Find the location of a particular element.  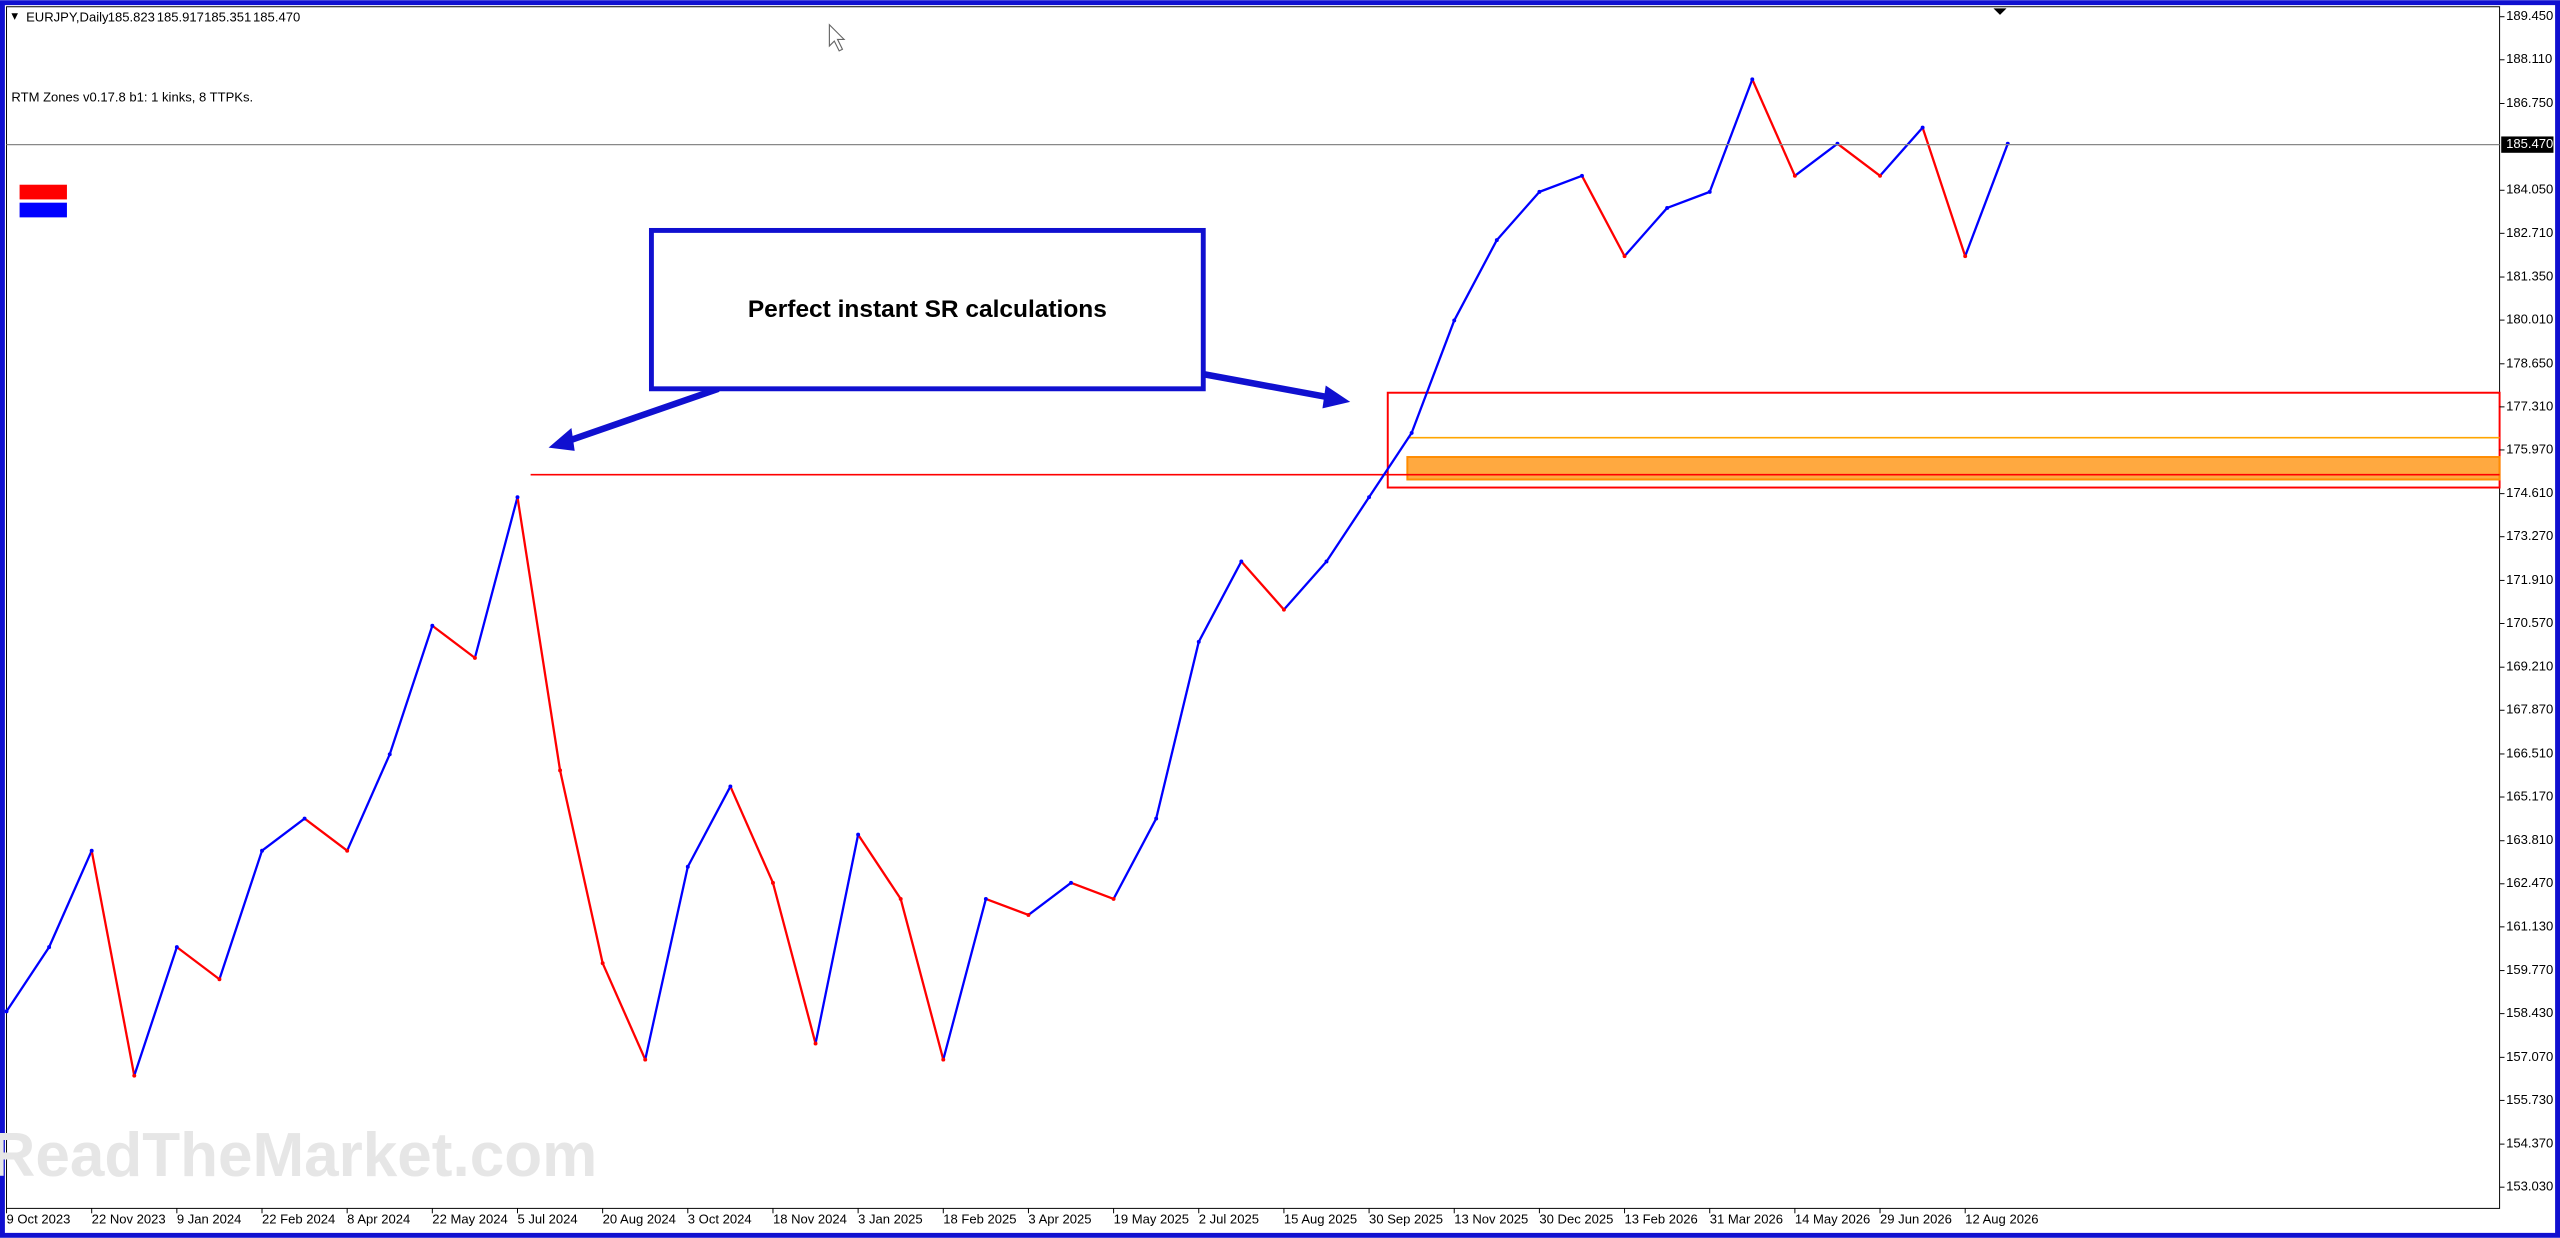

collapse-icon is located at coordinates (14, 16).